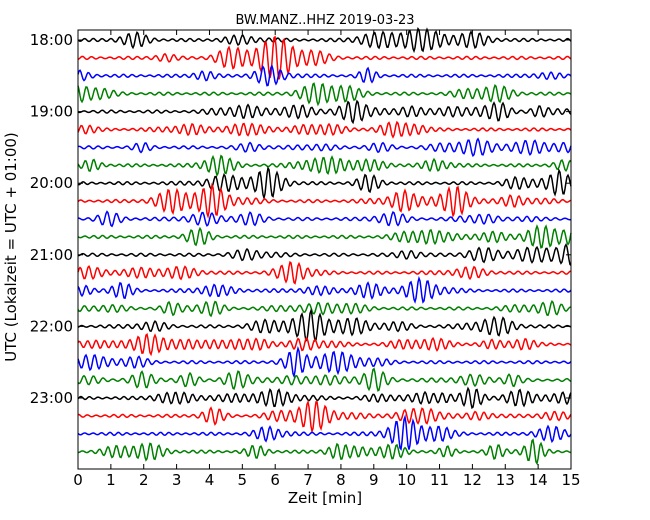 Image resolution: width=650 pixels, height=520 pixels. Describe the element at coordinates (51, 112) in the screenshot. I see `y-tick-label: 19:00` at that location.